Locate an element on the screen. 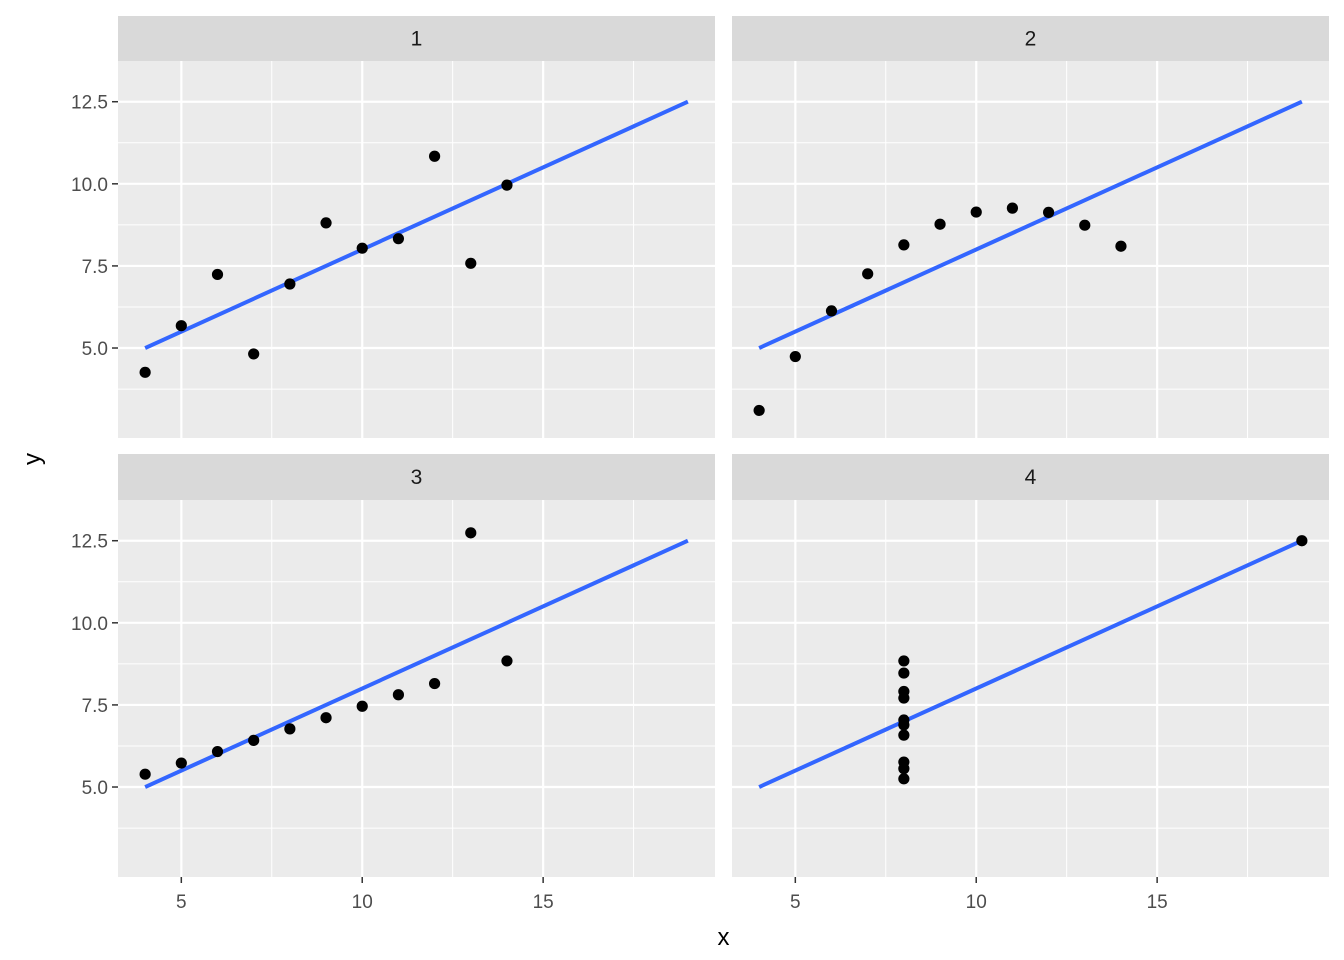  facet-strip-label: 2 is located at coordinates (1031, 39).